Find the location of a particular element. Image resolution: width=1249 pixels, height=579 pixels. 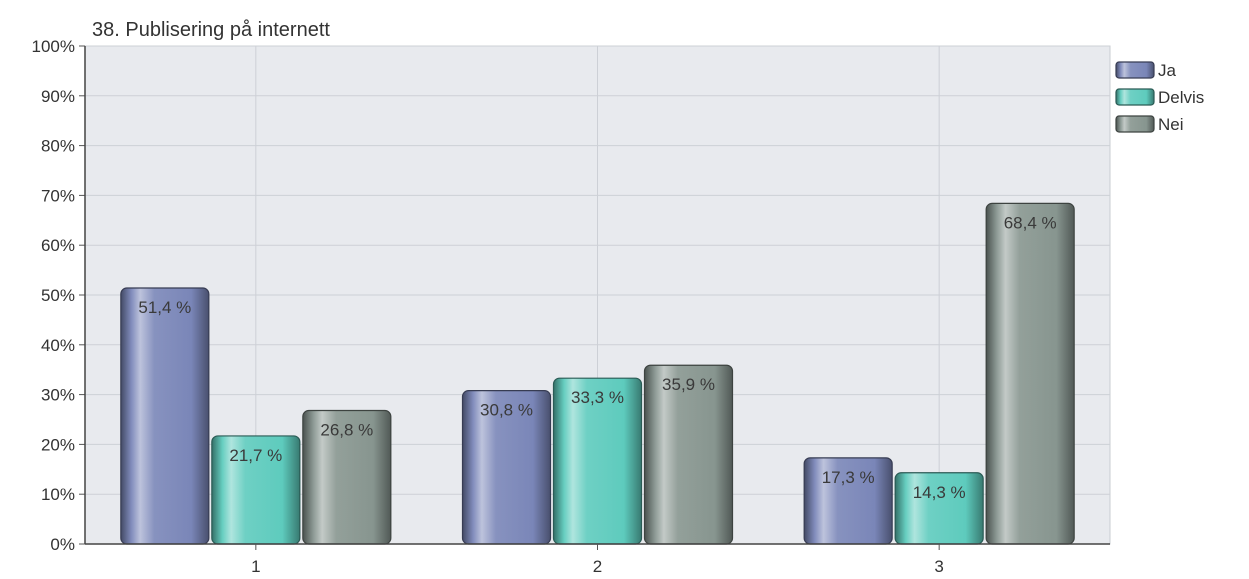

x-tick-label: 3 is located at coordinates (938, 566).